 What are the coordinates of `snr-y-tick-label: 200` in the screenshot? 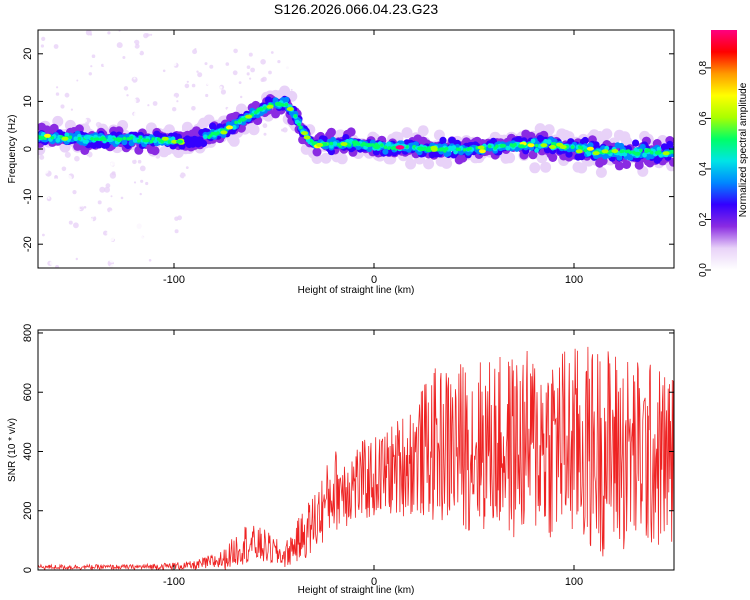 It's located at (28, 511).